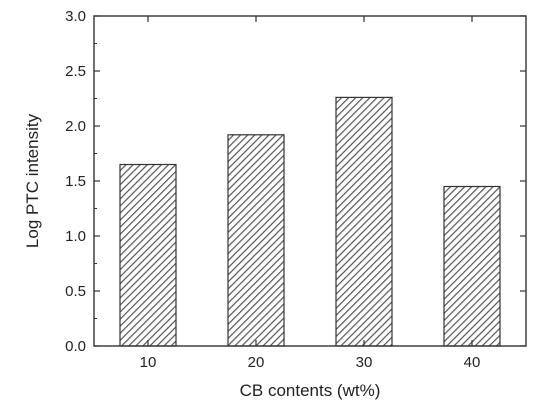 This screenshot has width=533, height=405. I want to click on x-tick-label: 10, so click(148, 362).